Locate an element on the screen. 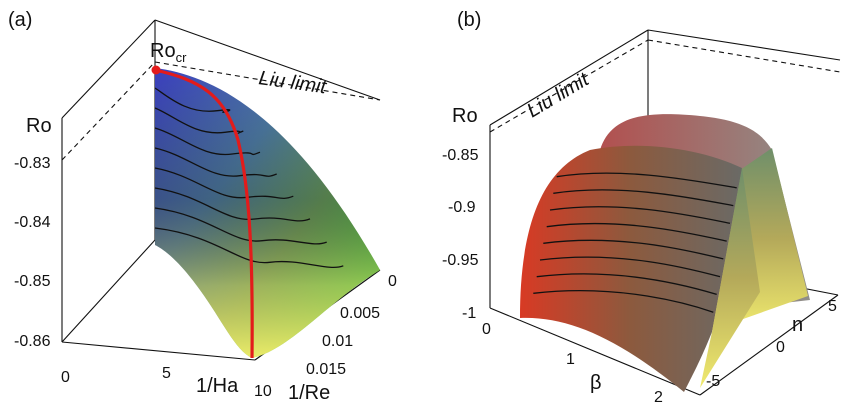 Image resolution: width=844 pixels, height=411 pixels. a-y-tick-1: 0.005 is located at coordinates (360, 313).